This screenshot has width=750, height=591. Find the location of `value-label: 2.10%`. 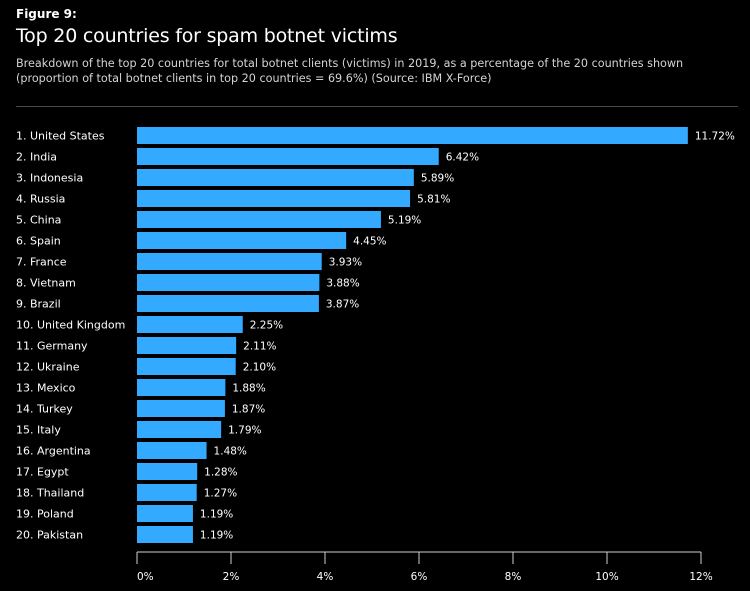

value-label: 2.10% is located at coordinates (259, 368).